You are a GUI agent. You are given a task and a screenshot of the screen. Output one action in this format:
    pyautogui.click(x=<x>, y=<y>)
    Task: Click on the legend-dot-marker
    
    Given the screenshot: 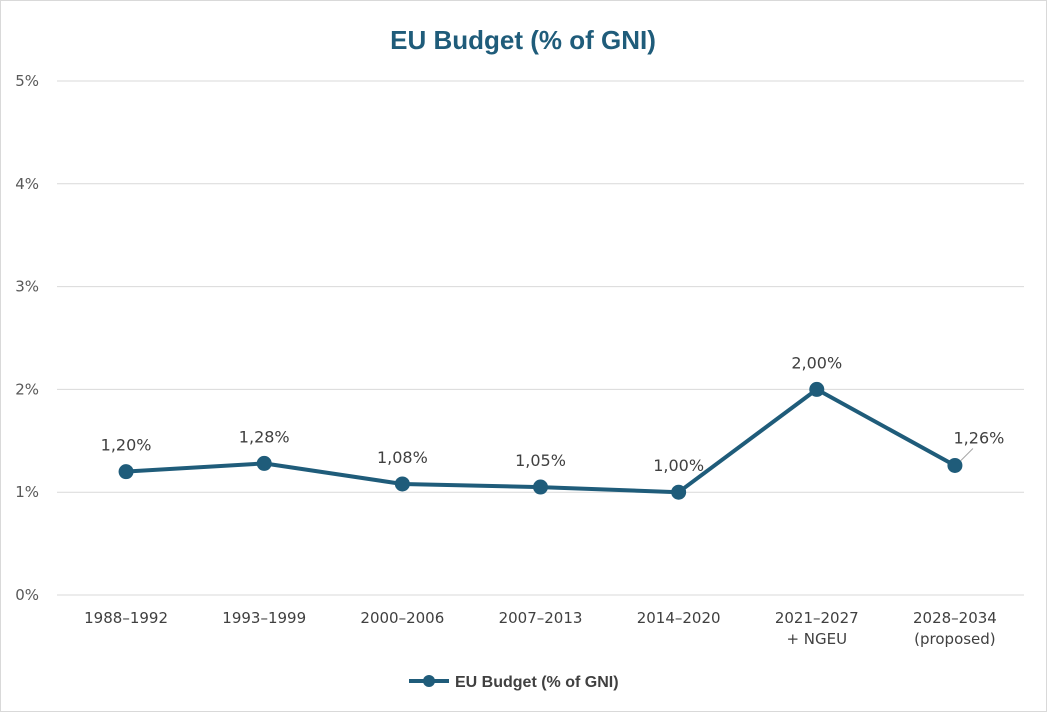 What is the action you would take?
    pyautogui.click(x=429, y=681)
    